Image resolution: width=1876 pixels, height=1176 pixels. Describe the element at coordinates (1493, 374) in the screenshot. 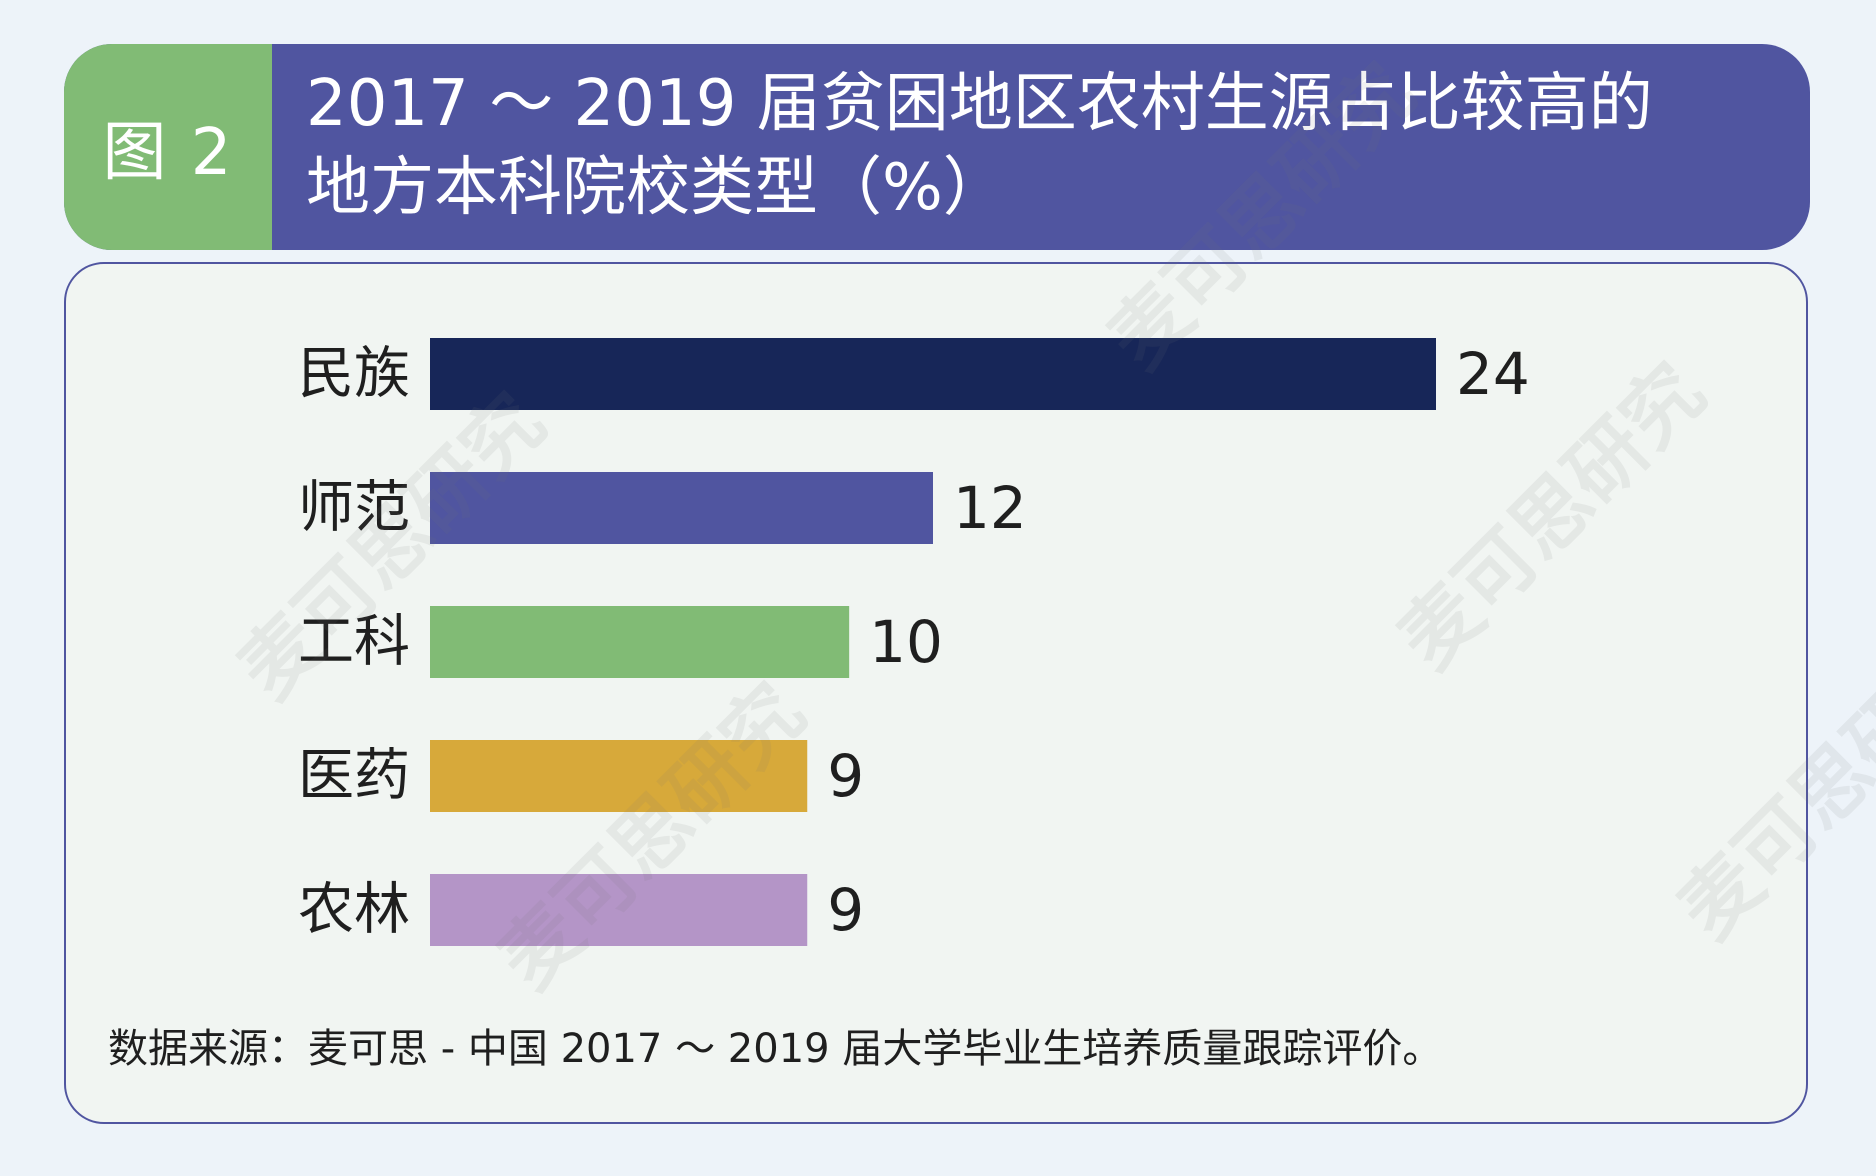

I see `value-label-1: 24` at that location.